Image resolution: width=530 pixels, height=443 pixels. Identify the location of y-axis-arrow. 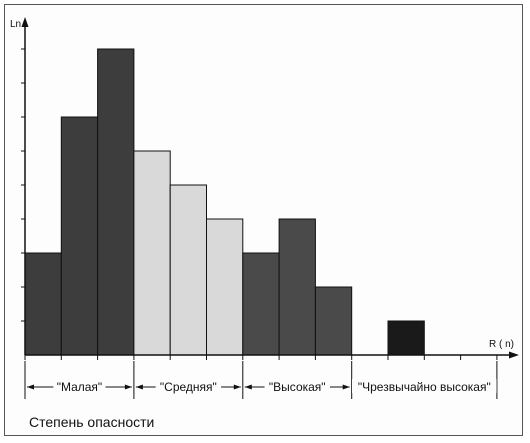
(25, 22).